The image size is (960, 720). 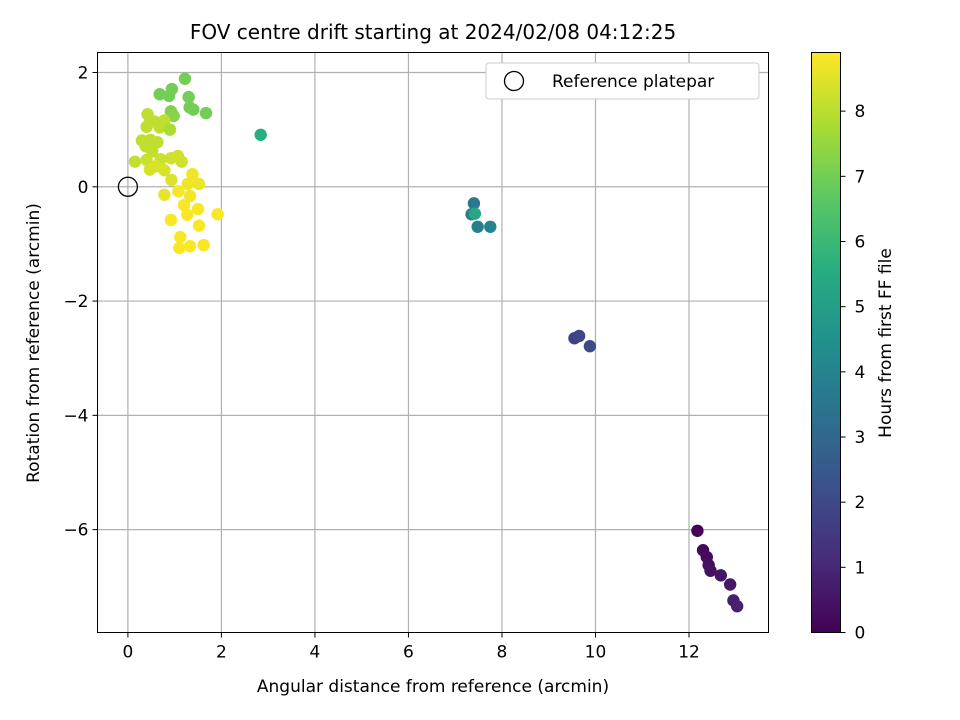 I want to click on x-tick-label: 10, so click(x=596, y=653).